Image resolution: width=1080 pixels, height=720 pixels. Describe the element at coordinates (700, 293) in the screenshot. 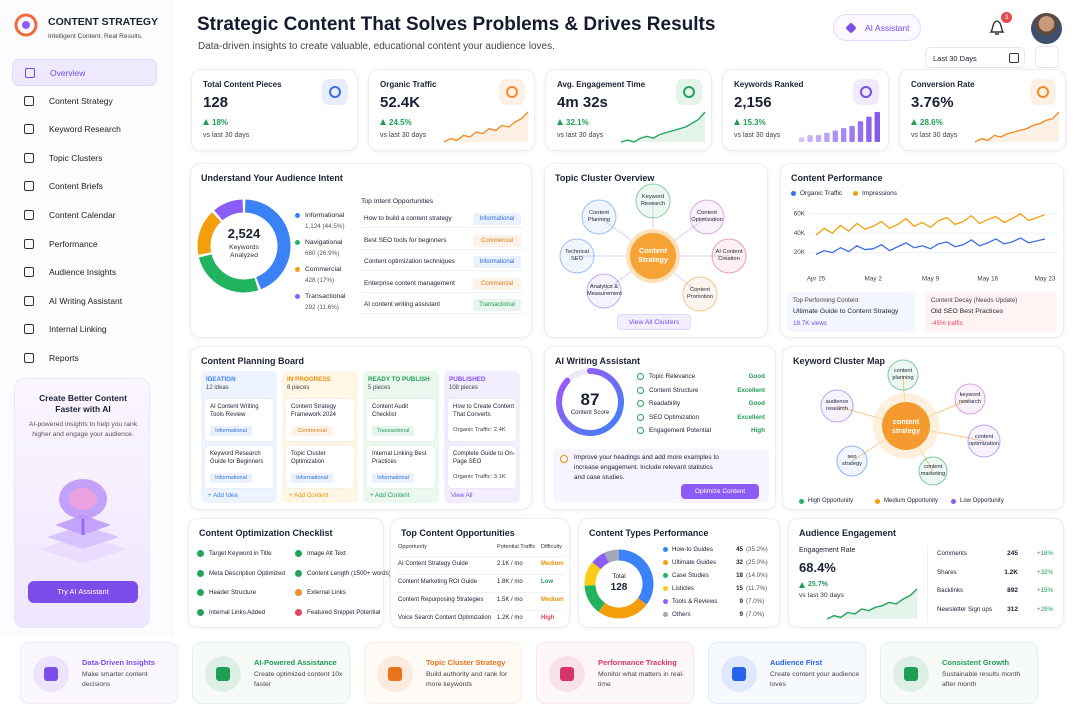

I see `cluster-node-label: Content Promotion` at that location.